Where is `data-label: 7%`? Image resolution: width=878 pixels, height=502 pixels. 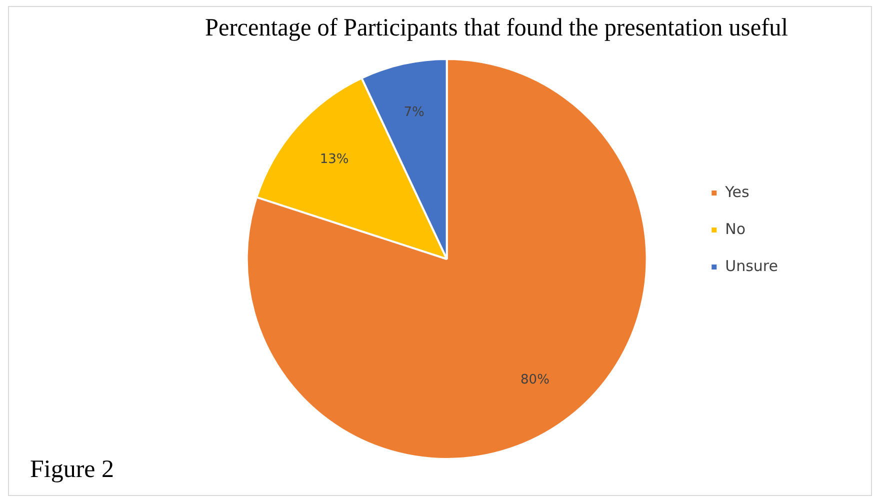
data-label: 7% is located at coordinates (414, 112).